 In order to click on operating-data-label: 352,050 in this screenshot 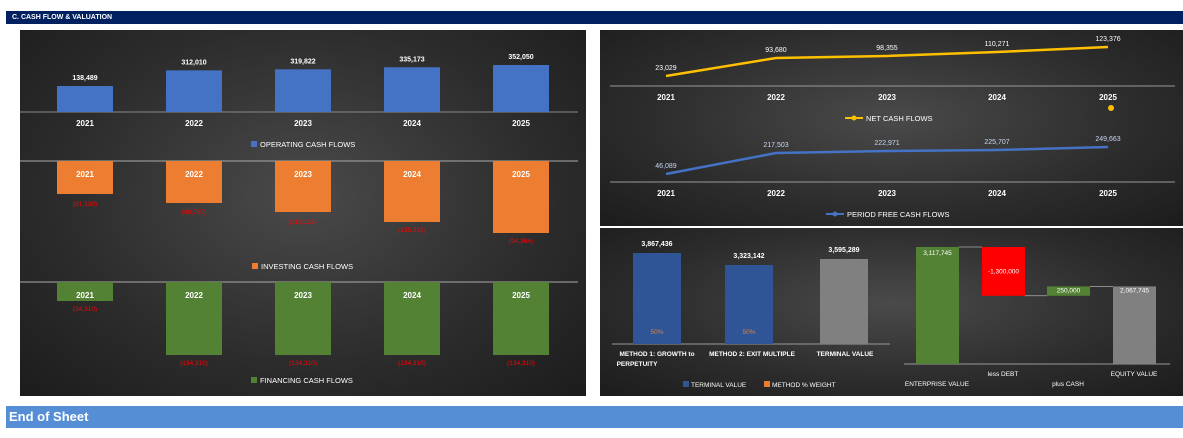, I will do `click(520, 57)`.